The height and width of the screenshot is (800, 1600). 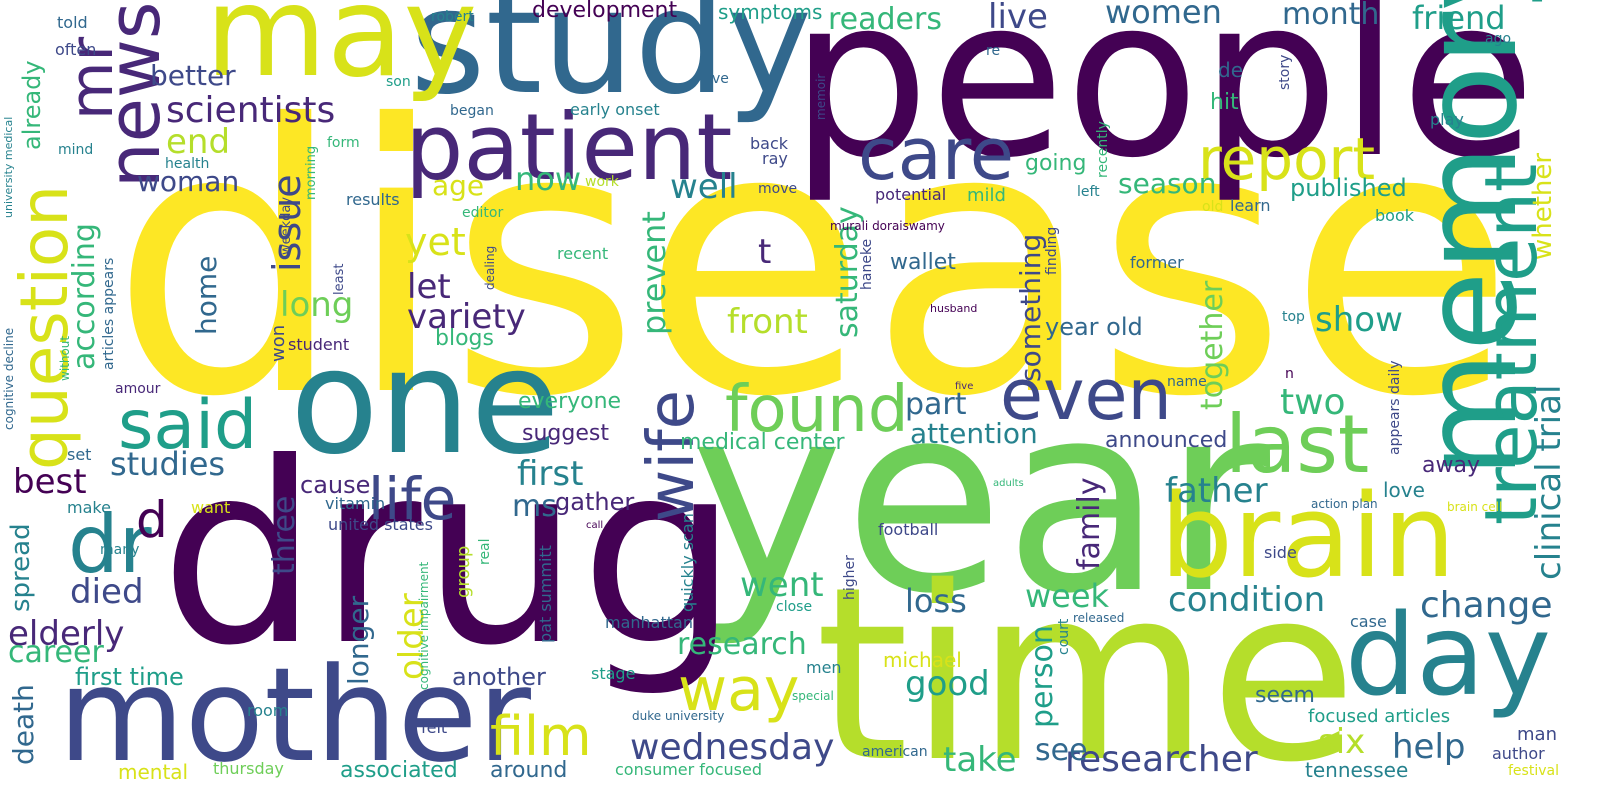 What do you see at coordinates (767, 322) in the screenshot?
I see `word-front: front` at bounding box center [767, 322].